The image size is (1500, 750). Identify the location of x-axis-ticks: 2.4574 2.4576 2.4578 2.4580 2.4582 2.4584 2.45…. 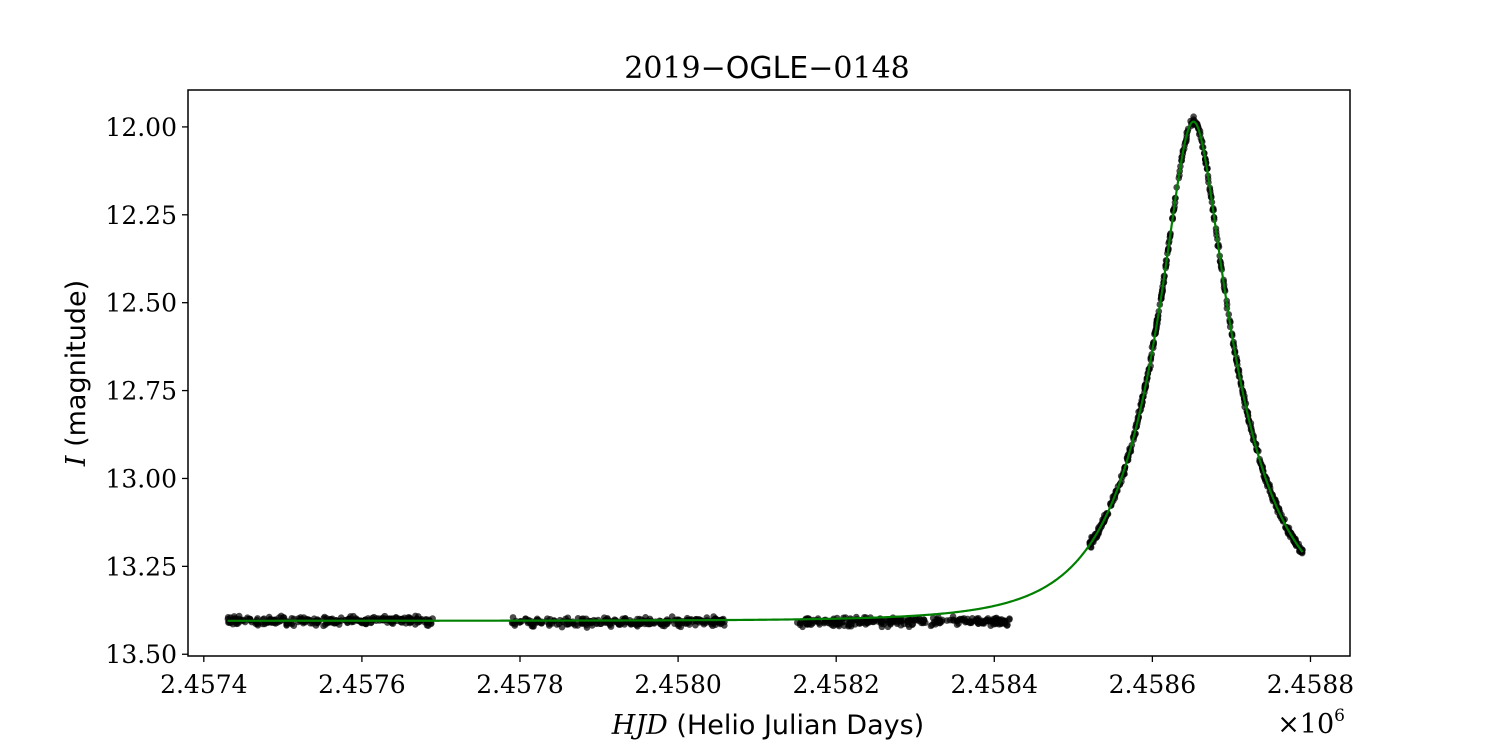
(757, 677).